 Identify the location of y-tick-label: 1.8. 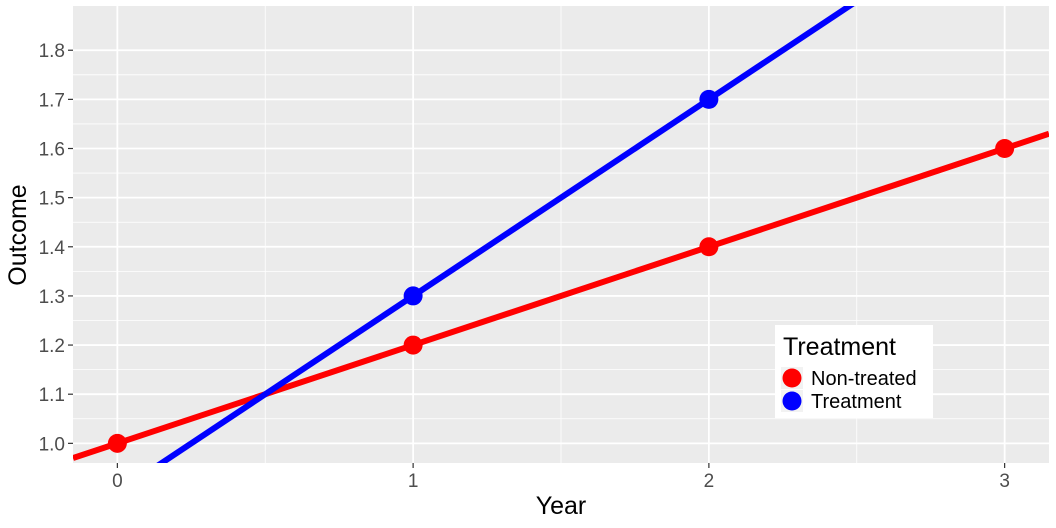
(52, 51).